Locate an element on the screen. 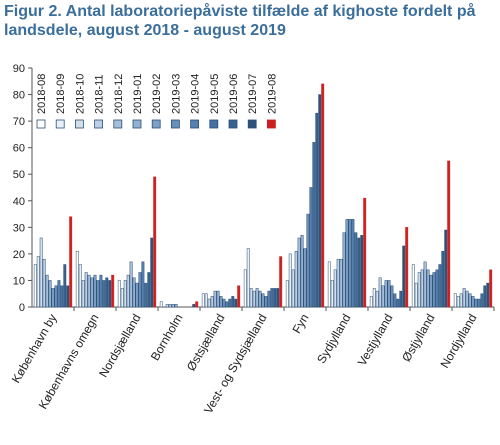 This screenshot has height=445, width=500. y-tick-label: 70 is located at coordinates (19, 122).